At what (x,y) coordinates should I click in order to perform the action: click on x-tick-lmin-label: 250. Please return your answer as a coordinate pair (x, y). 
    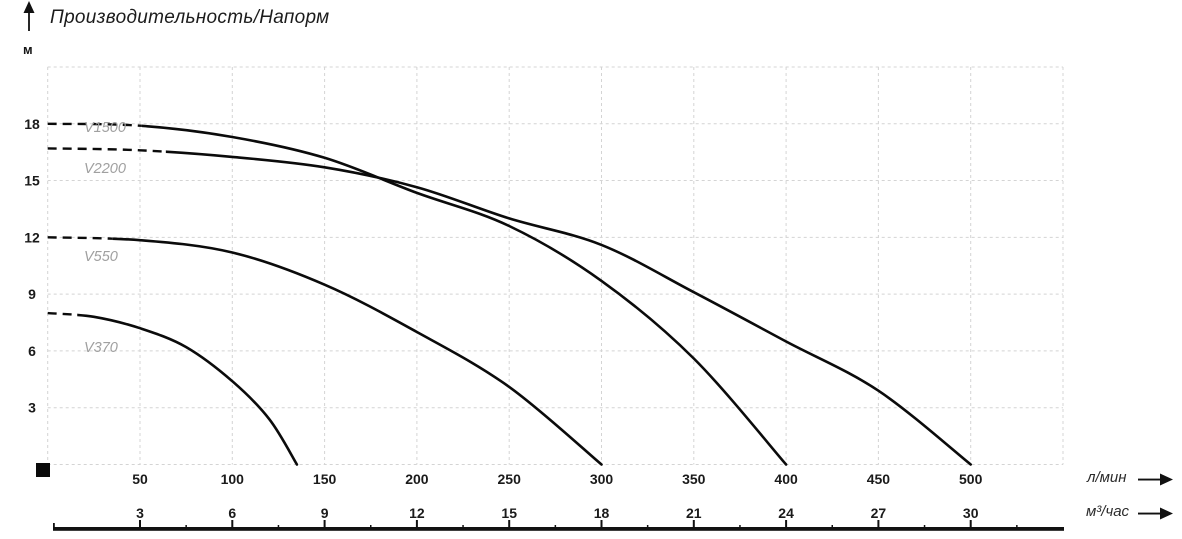
    Looking at the image, I should click on (510, 479).